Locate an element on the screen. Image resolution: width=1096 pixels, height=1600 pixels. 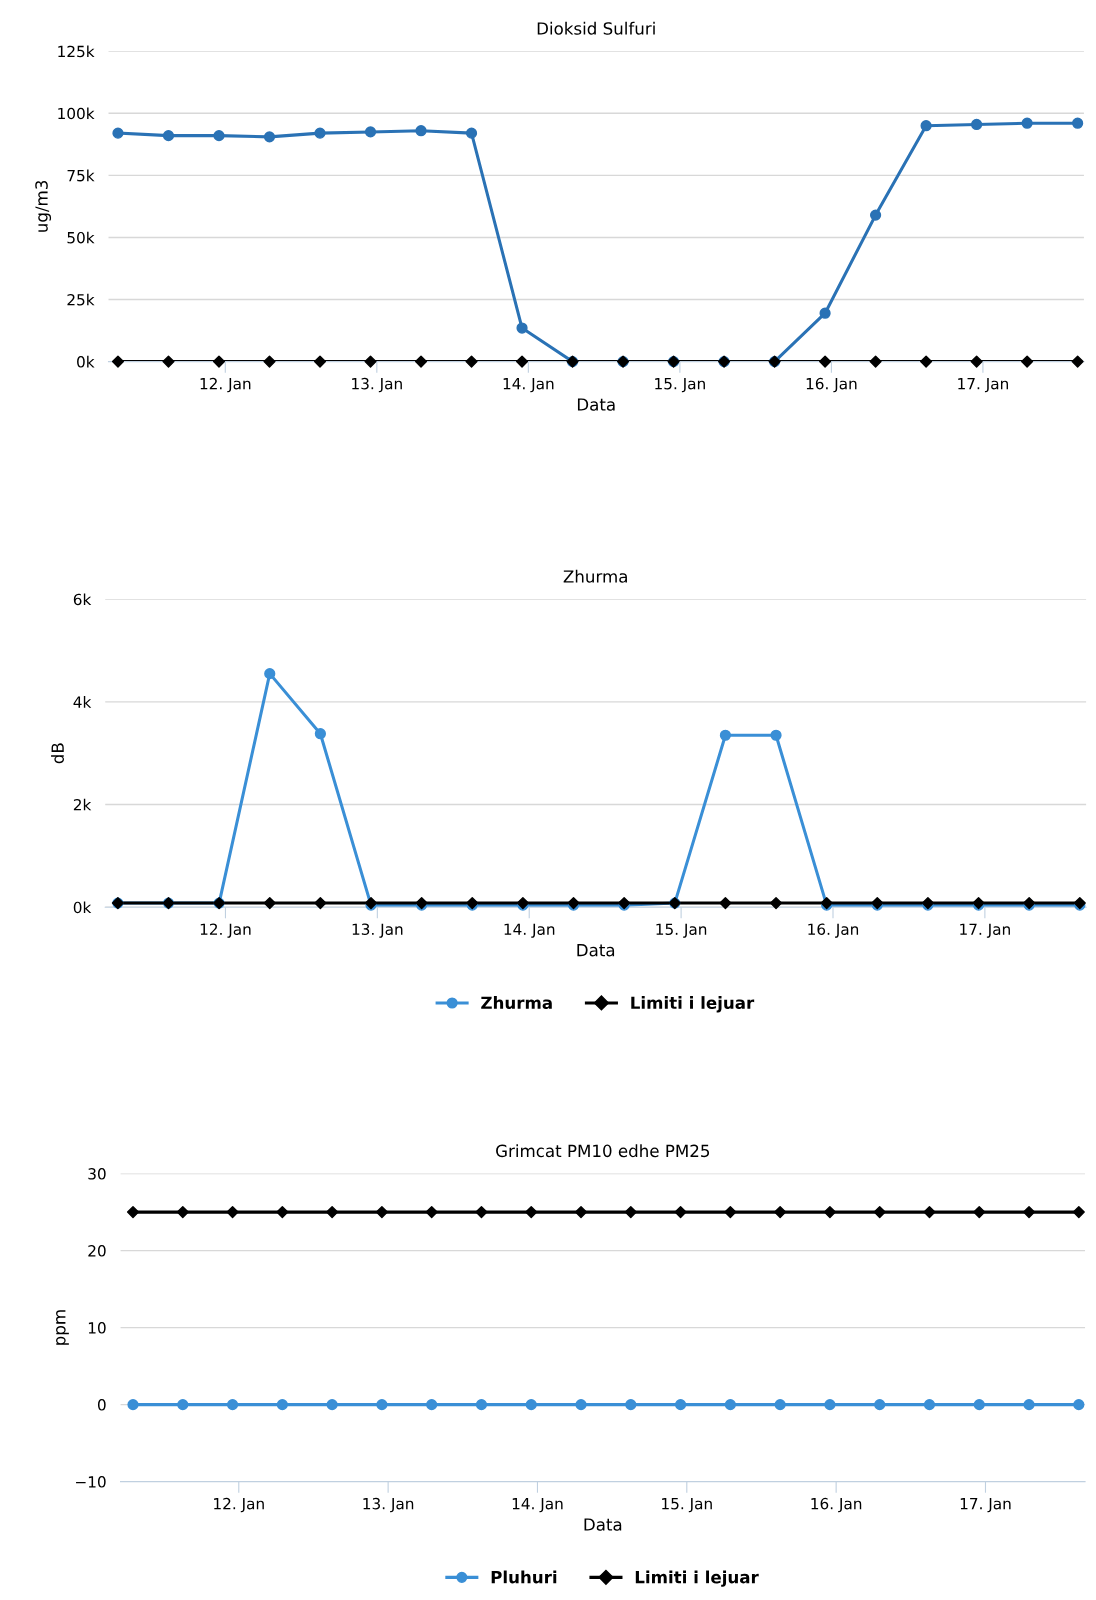
y-tick-label: 125k is located at coordinates (76, 51).